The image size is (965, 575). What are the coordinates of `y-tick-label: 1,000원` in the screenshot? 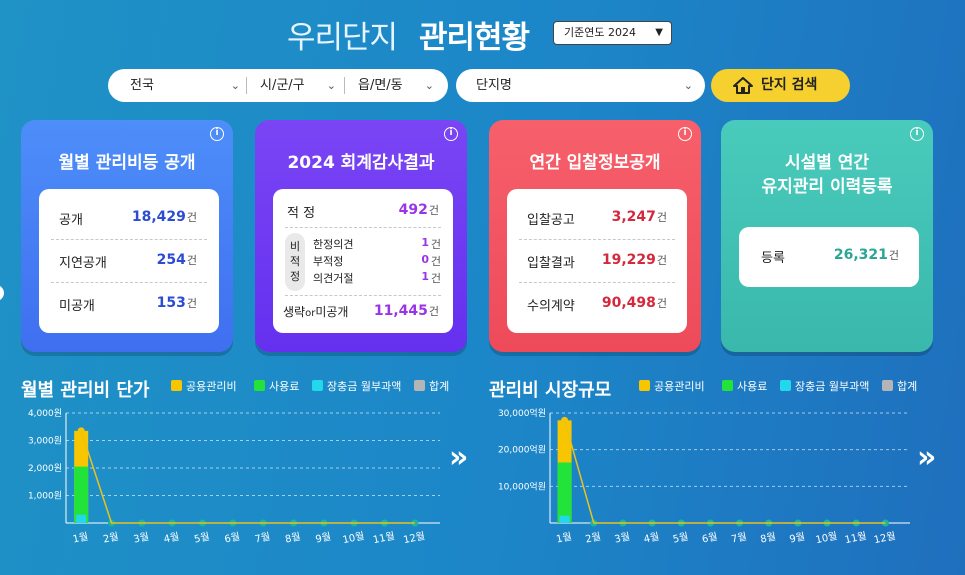 It's located at (45, 496).